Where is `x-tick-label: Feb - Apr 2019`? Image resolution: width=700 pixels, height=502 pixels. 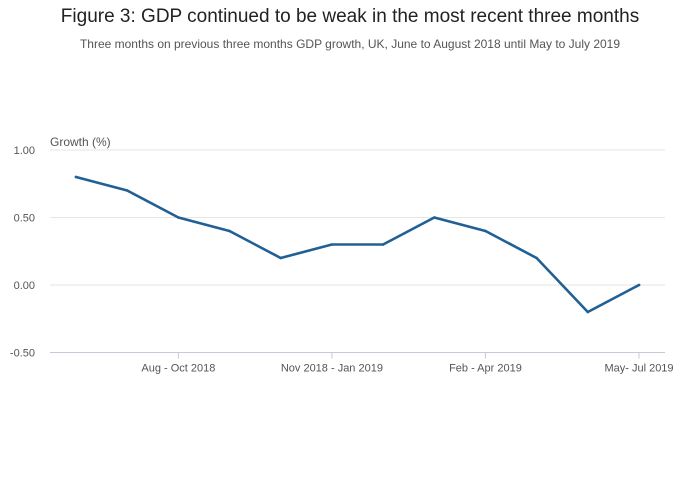 x-tick-label: Feb - Apr 2019 is located at coordinates (485, 369).